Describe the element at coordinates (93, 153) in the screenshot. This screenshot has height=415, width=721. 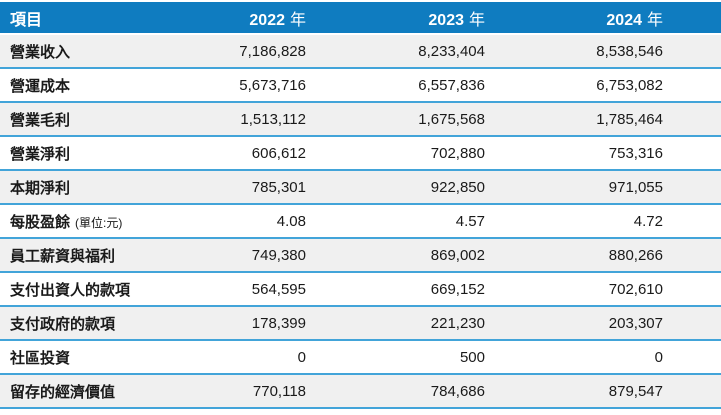
I see `row-label: 營業淨利` at that location.